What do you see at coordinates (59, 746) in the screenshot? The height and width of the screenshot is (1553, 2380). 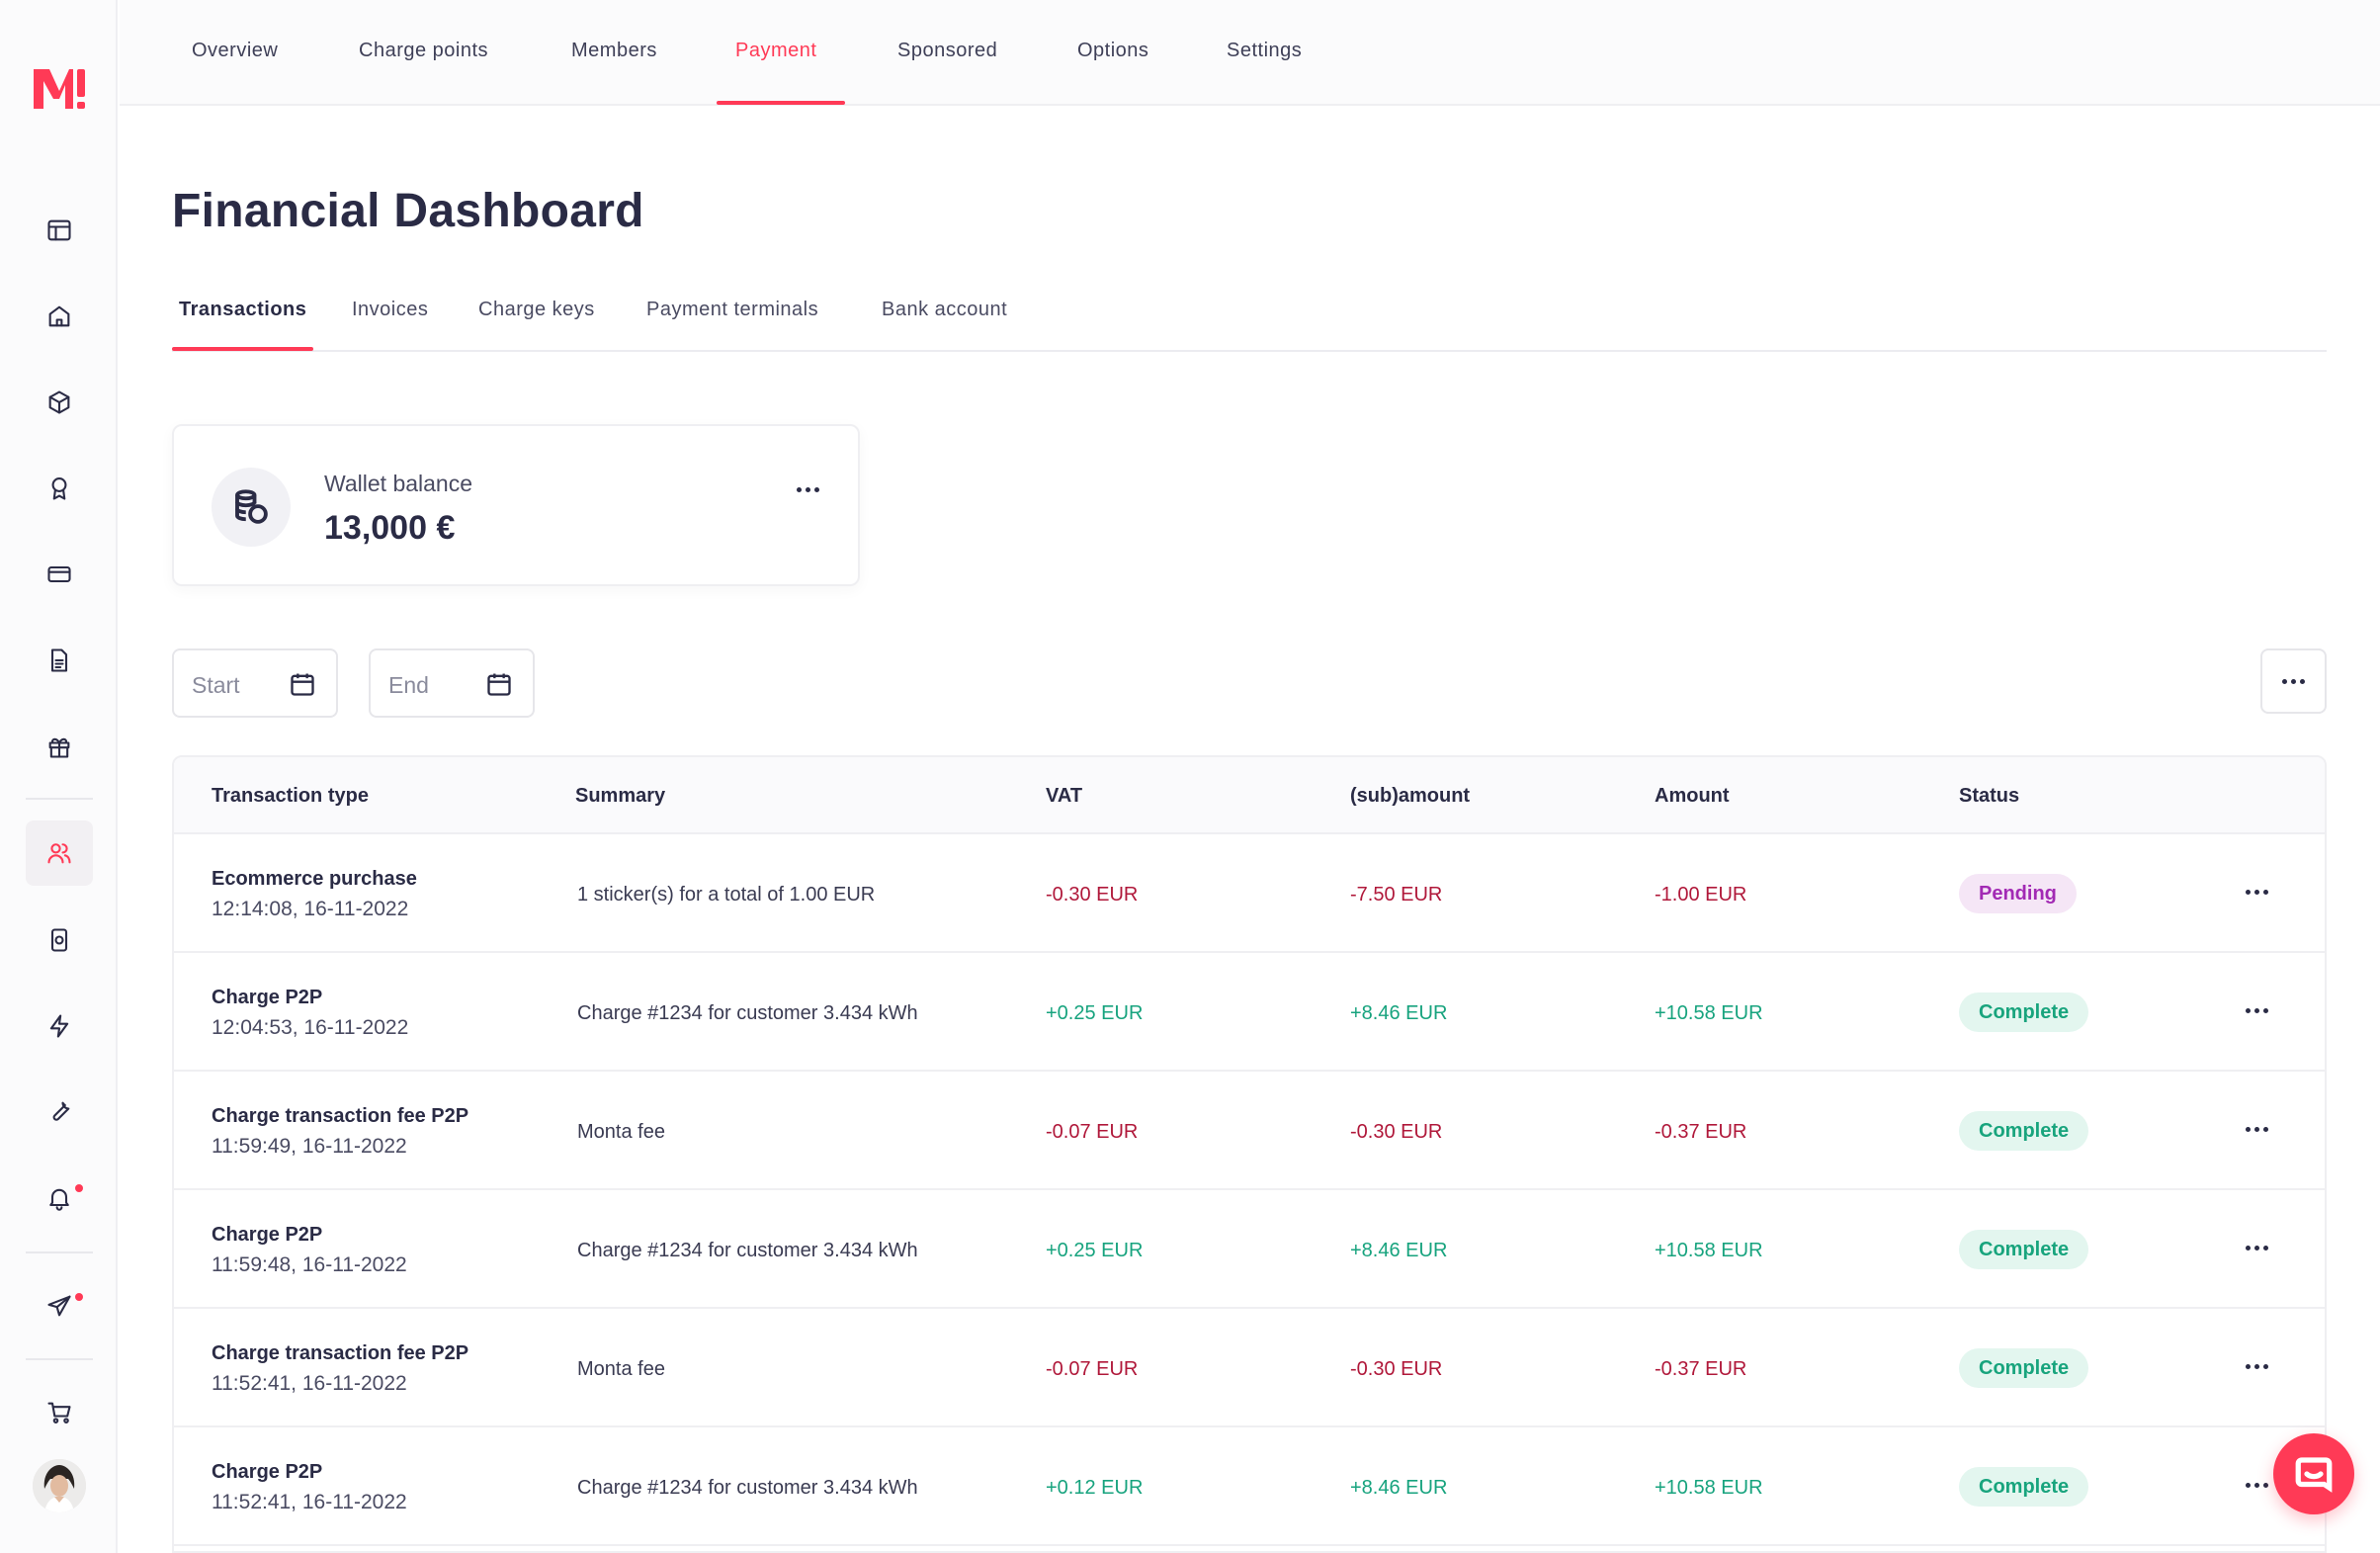 I see `gift-icon` at bounding box center [59, 746].